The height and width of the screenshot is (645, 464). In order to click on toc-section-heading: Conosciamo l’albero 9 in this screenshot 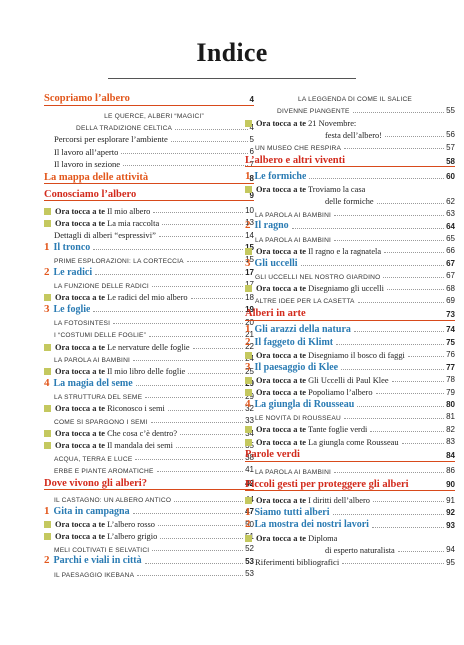, I will do `click(149, 194)`.